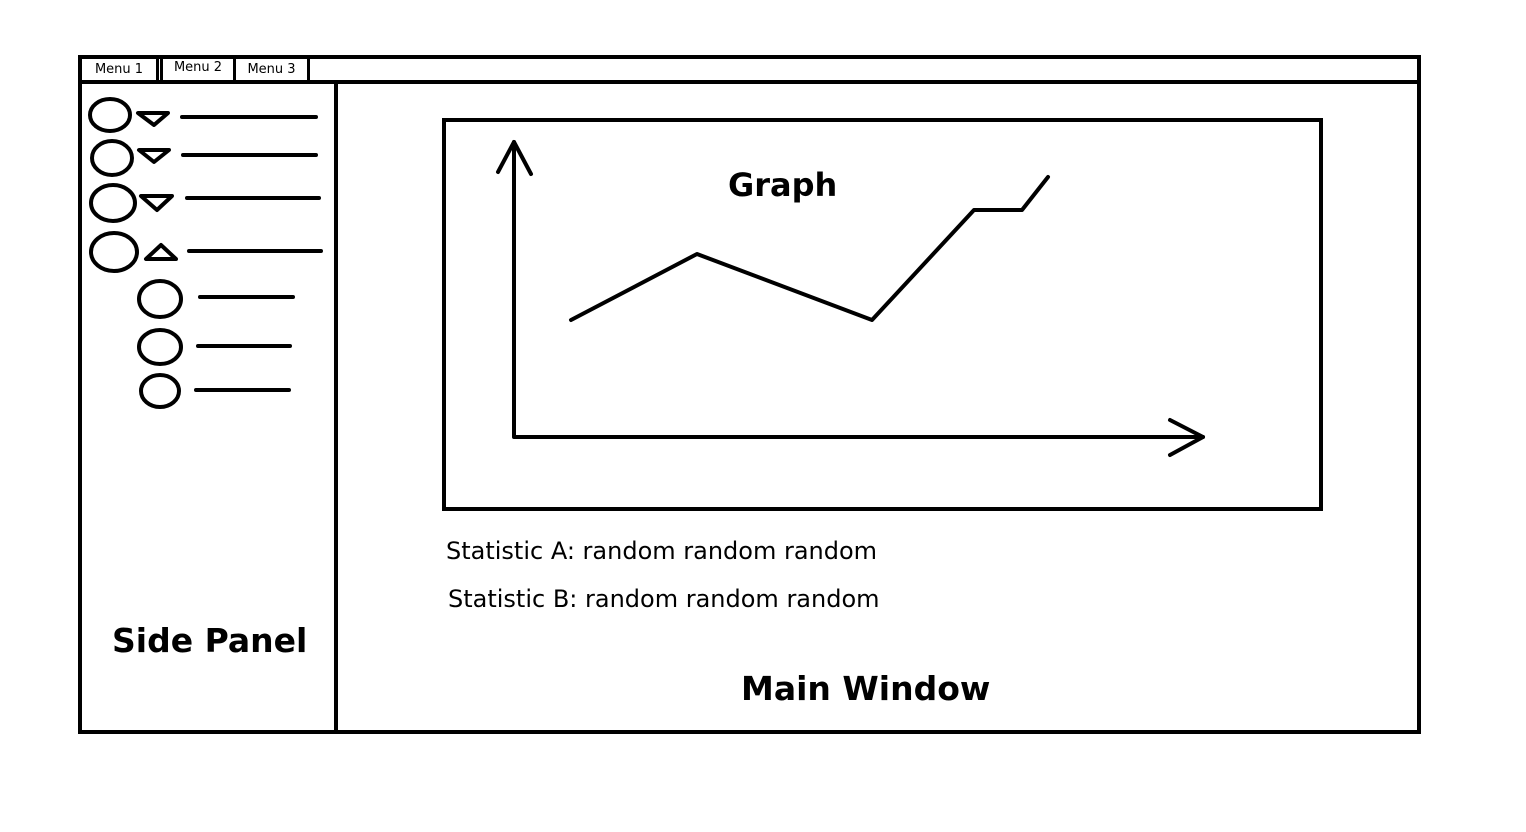 This screenshot has width=1526, height=832. What do you see at coordinates (210, 640) in the screenshot?
I see `side-panel-label: Side Panel` at bounding box center [210, 640].